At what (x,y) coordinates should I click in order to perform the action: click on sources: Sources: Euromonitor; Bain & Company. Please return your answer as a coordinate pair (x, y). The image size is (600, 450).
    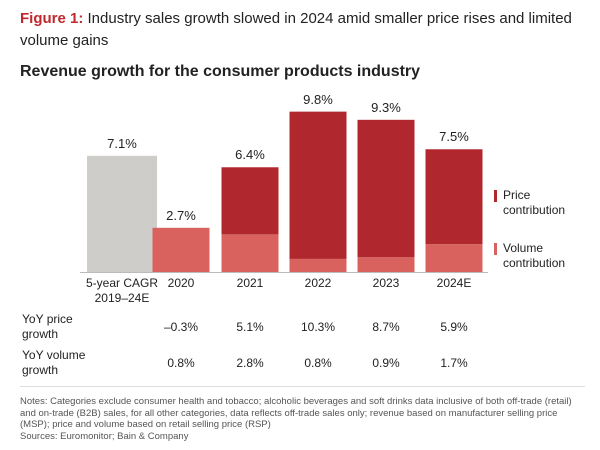
    Looking at the image, I should click on (104, 436).